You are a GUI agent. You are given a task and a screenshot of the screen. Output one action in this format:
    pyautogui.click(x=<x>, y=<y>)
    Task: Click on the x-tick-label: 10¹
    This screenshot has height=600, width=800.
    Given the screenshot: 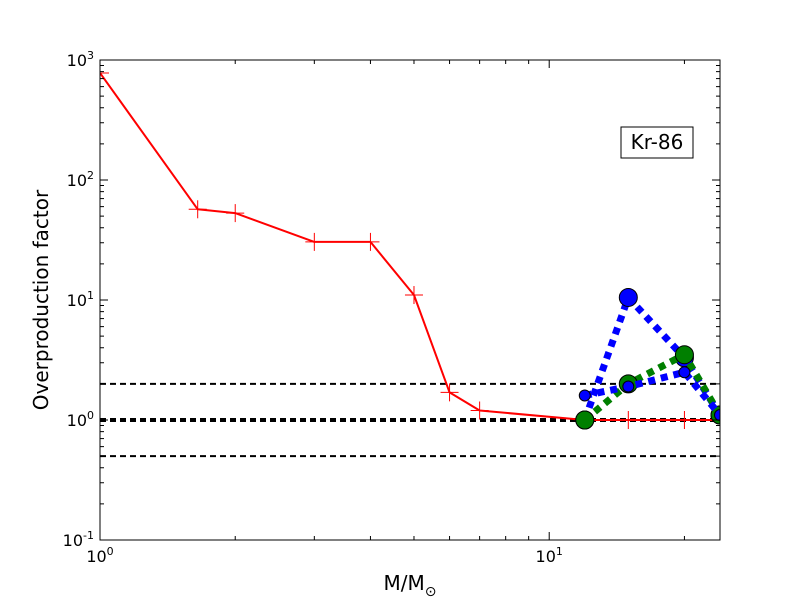 What is the action you would take?
    pyautogui.click(x=549, y=555)
    